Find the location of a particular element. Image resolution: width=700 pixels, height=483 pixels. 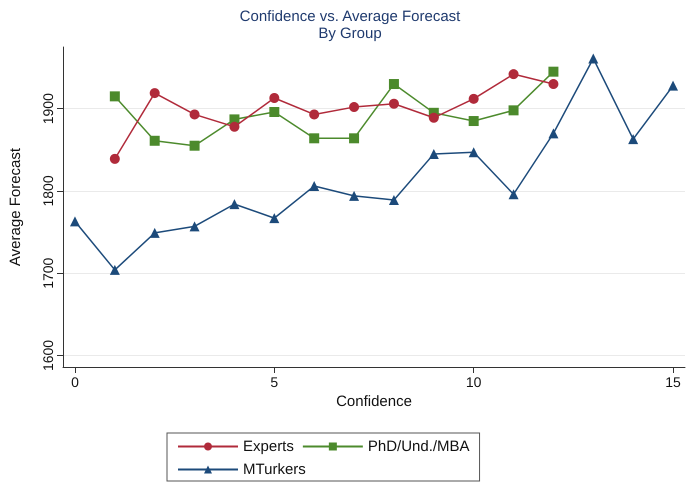

y-tick-label: 1700 is located at coordinates (48, 273).